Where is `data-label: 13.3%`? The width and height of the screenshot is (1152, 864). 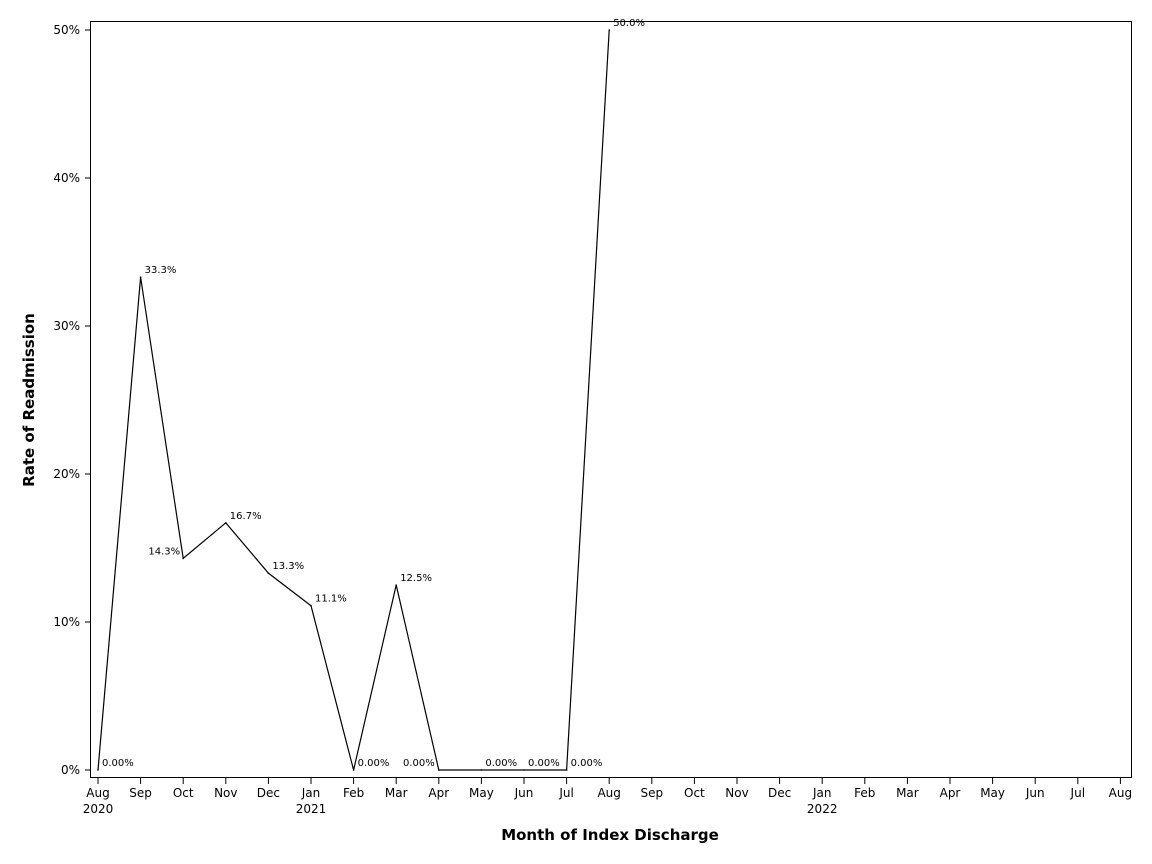
data-label: 13.3% is located at coordinates (288, 566).